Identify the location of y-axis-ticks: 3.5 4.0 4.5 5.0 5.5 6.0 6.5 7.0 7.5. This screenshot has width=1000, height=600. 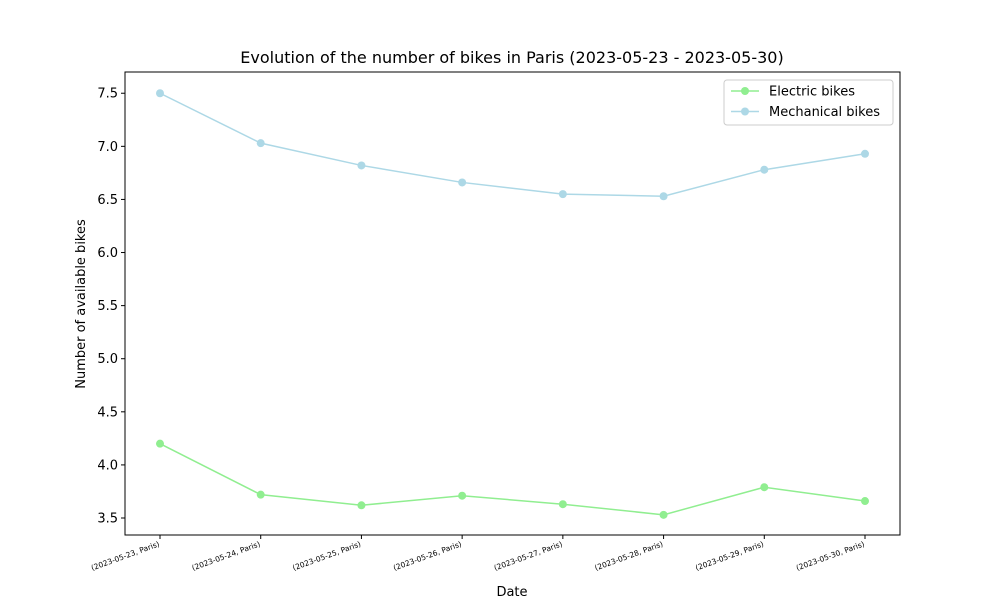
(111, 307).